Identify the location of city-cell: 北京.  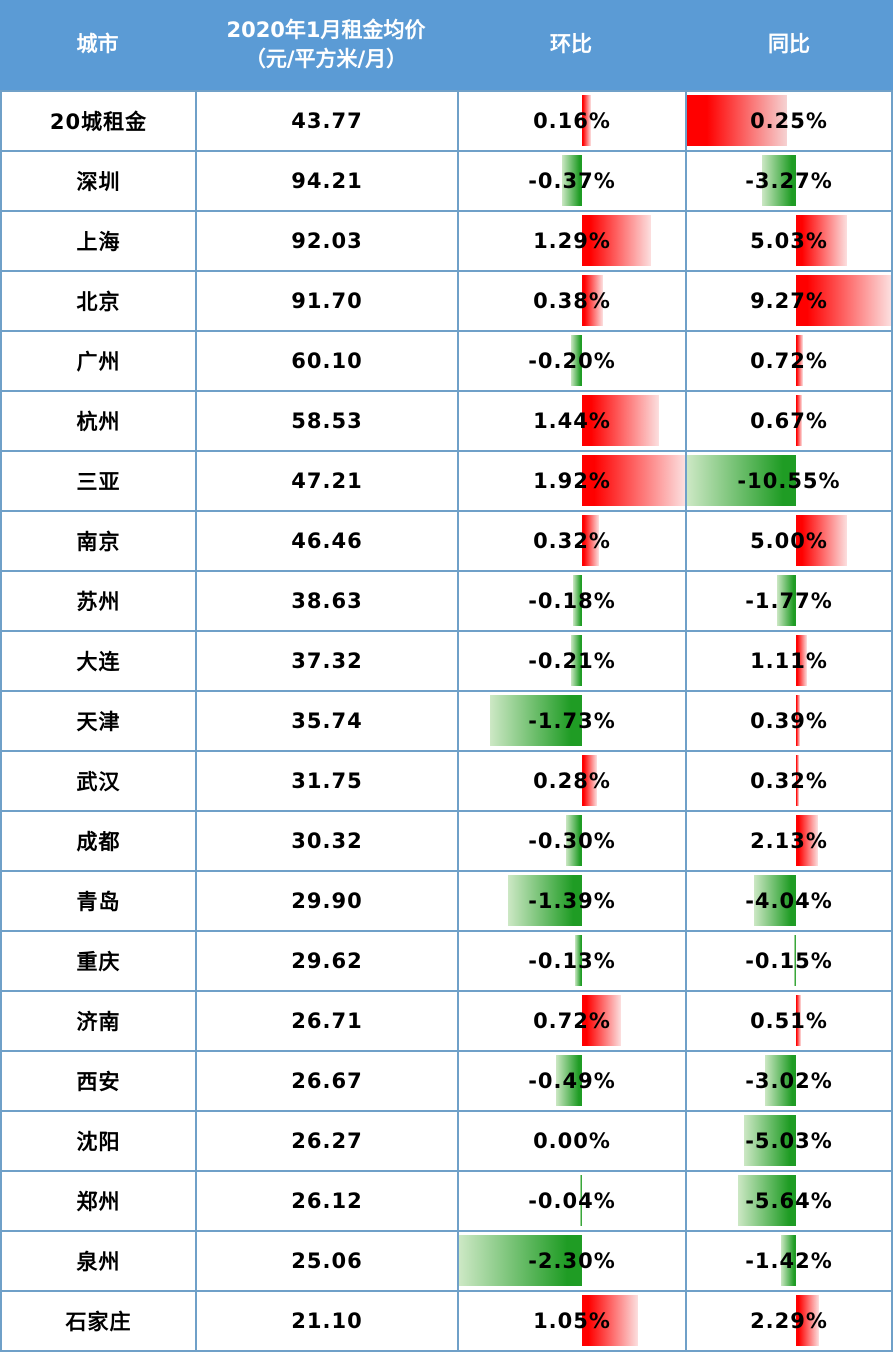
(98, 301).